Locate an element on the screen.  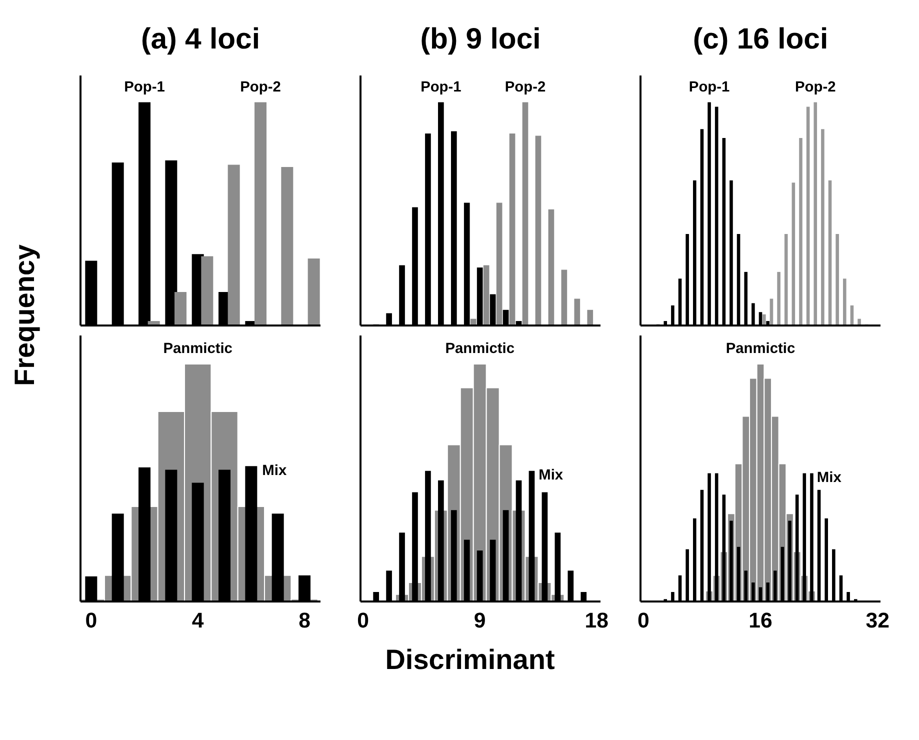
y-axis-title: Frequency is located at coordinates (24, 315).